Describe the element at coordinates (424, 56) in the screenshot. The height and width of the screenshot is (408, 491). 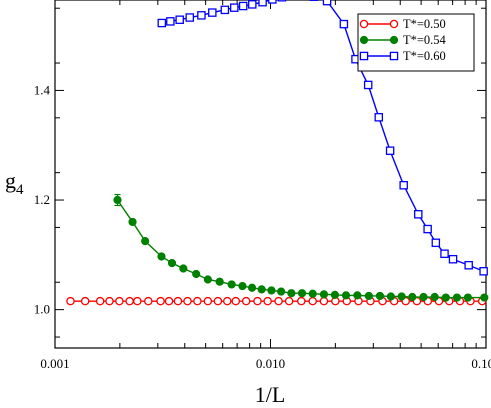
I see `legend-label: T*=0.60` at that location.